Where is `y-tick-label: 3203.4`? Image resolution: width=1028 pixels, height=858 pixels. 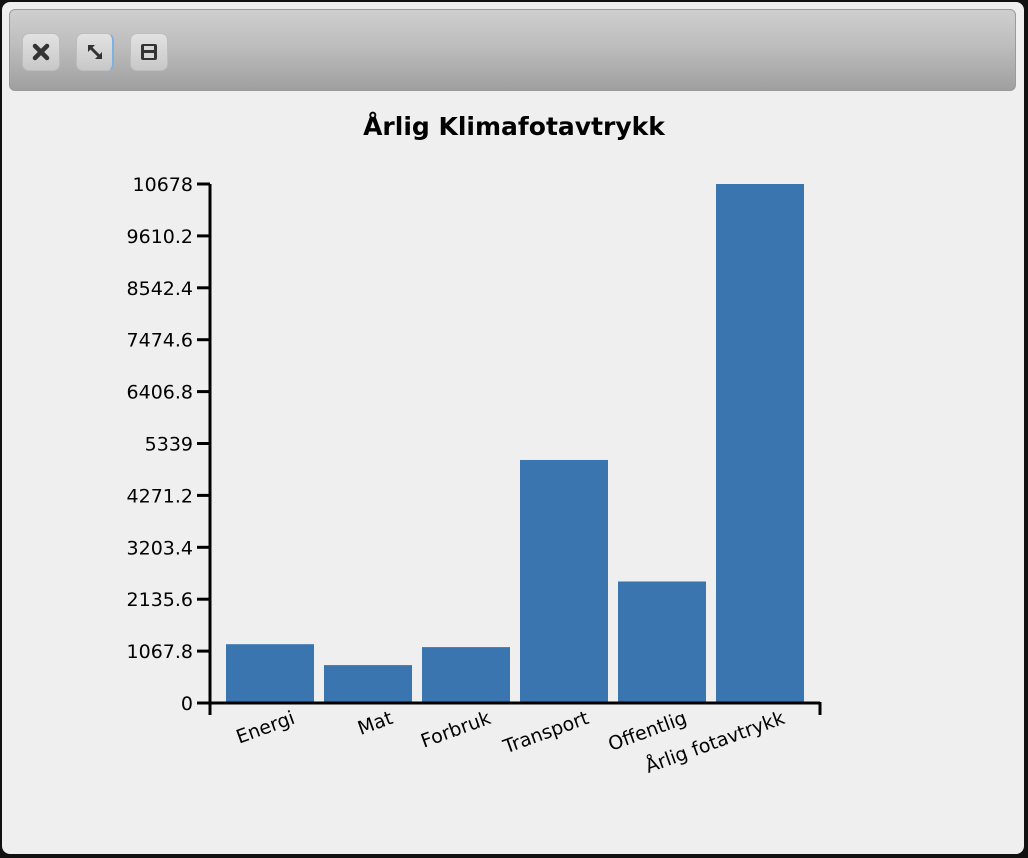
y-tick-label: 3203.4 is located at coordinates (160, 548).